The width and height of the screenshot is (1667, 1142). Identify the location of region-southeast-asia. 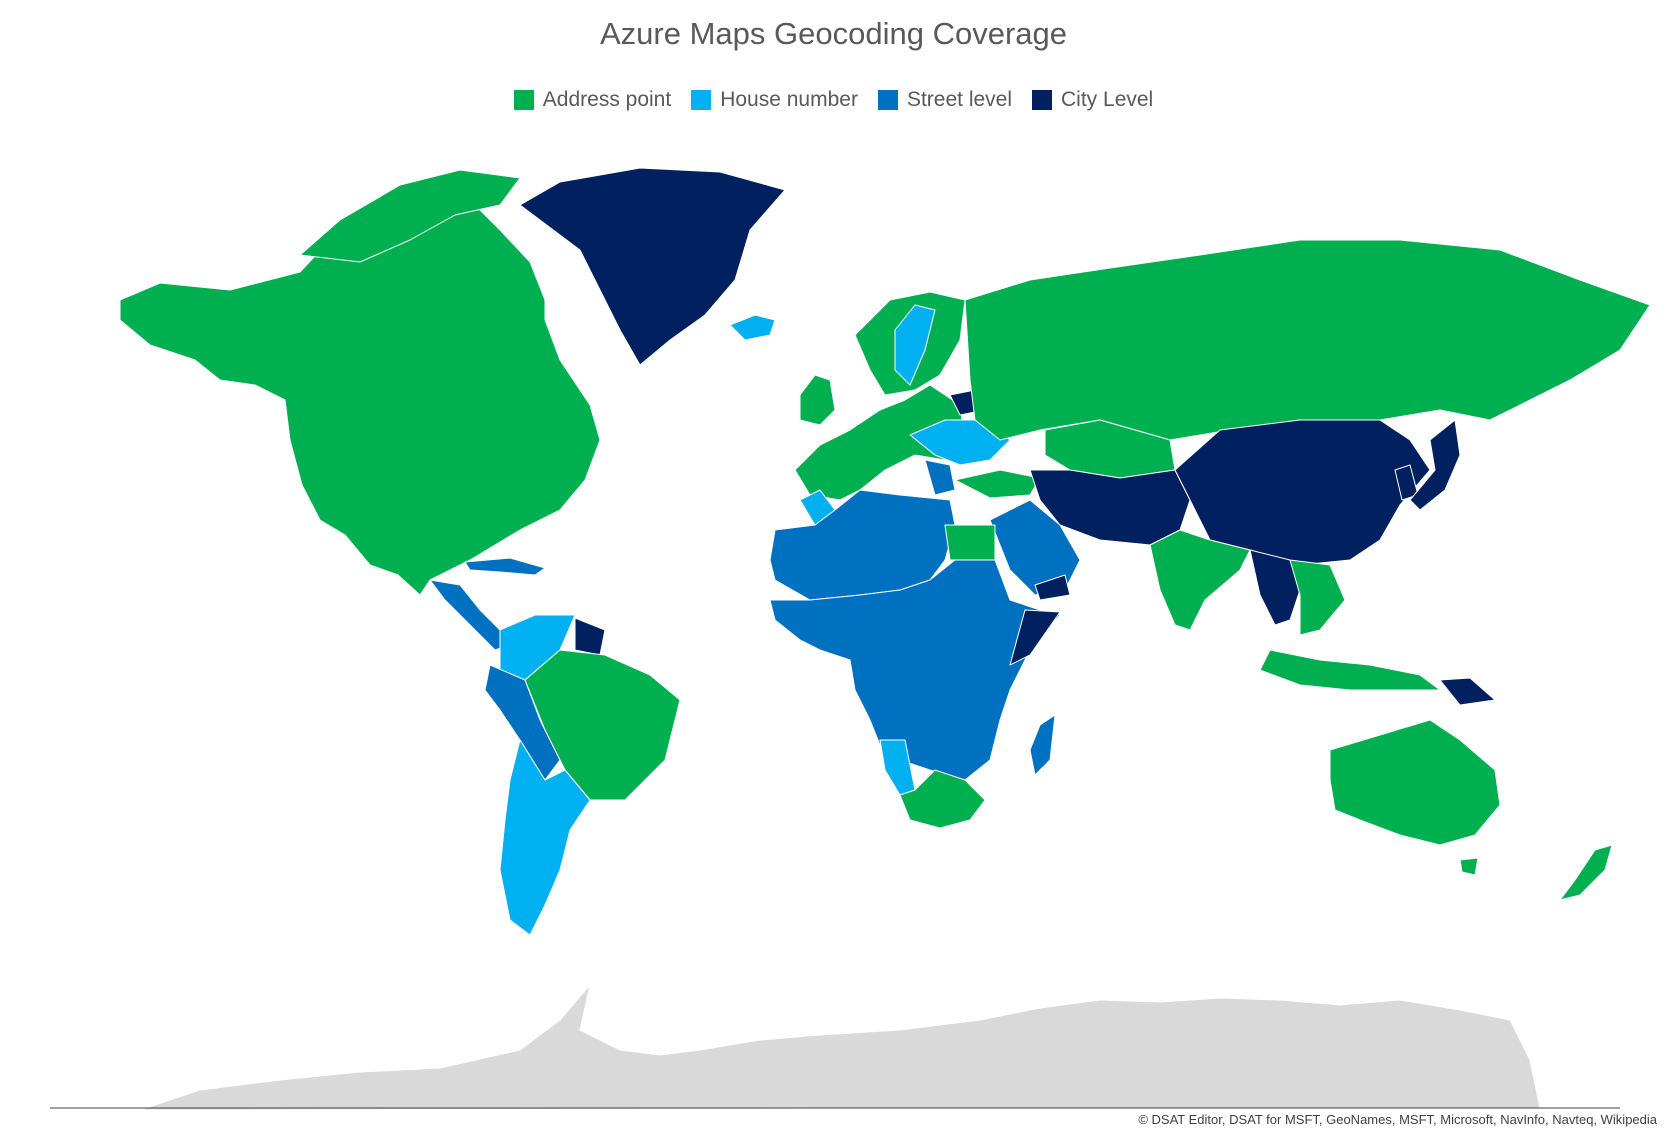
(1317, 597).